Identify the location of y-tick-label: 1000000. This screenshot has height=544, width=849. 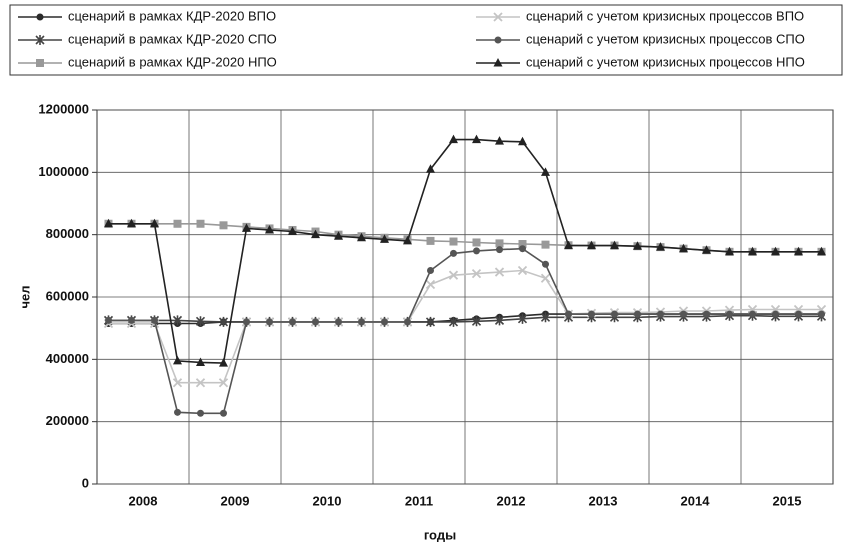
(63, 171).